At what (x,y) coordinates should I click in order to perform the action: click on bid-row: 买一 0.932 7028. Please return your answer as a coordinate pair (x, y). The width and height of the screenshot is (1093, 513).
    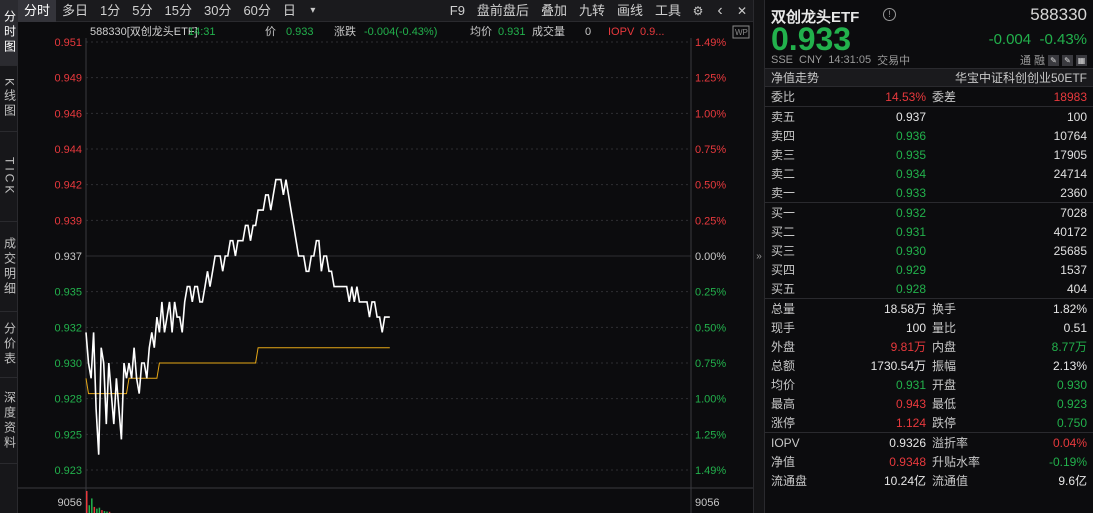
    Looking at the image, I should click on (929, 212).